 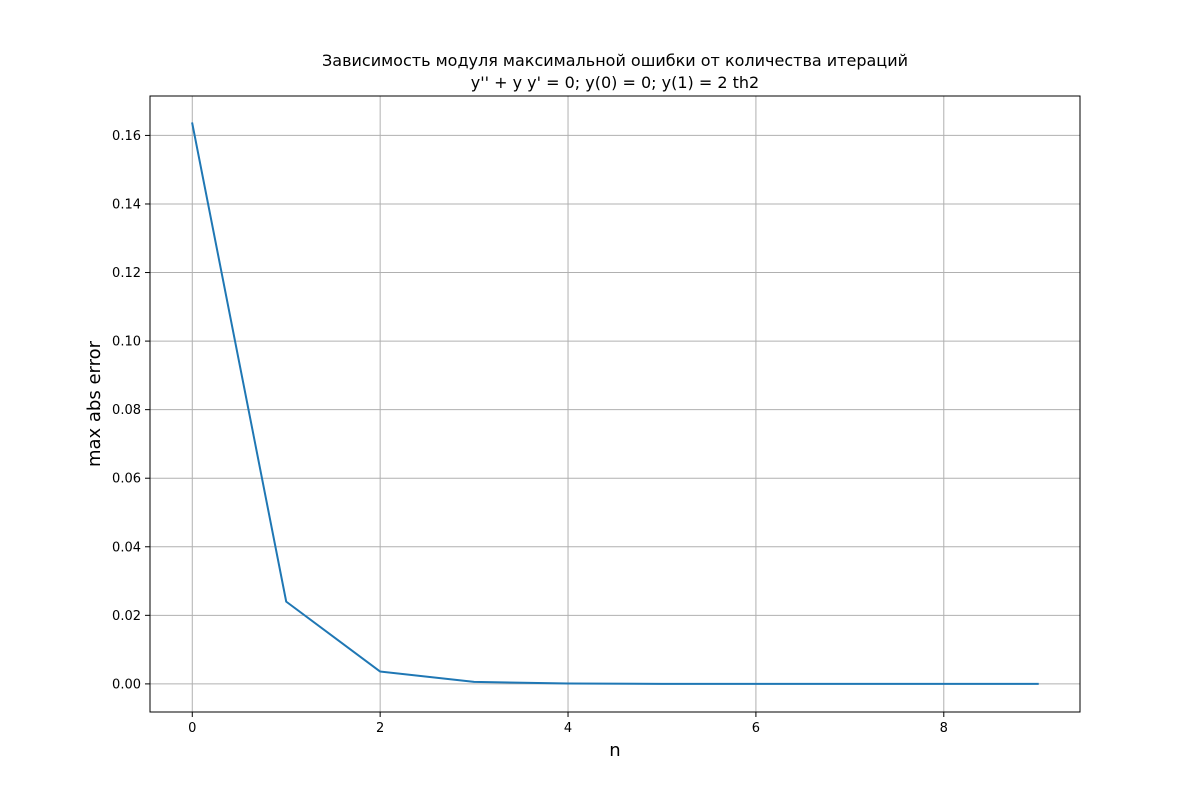 What do you see at coordinates (94, 403) in the screenshot?
I see `y-axis-label: max abs error` at bounding box center [94, 403].